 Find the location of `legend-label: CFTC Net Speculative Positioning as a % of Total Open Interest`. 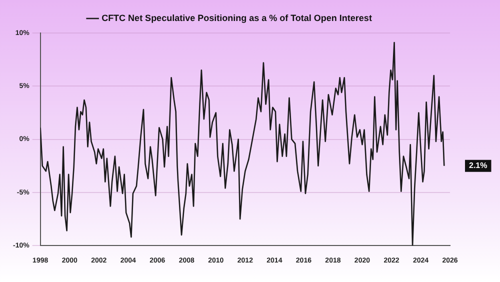

legend-label: CFTC Net Speculative Positioning as a % of Total Open Interest is located at coordinates (237, 17).